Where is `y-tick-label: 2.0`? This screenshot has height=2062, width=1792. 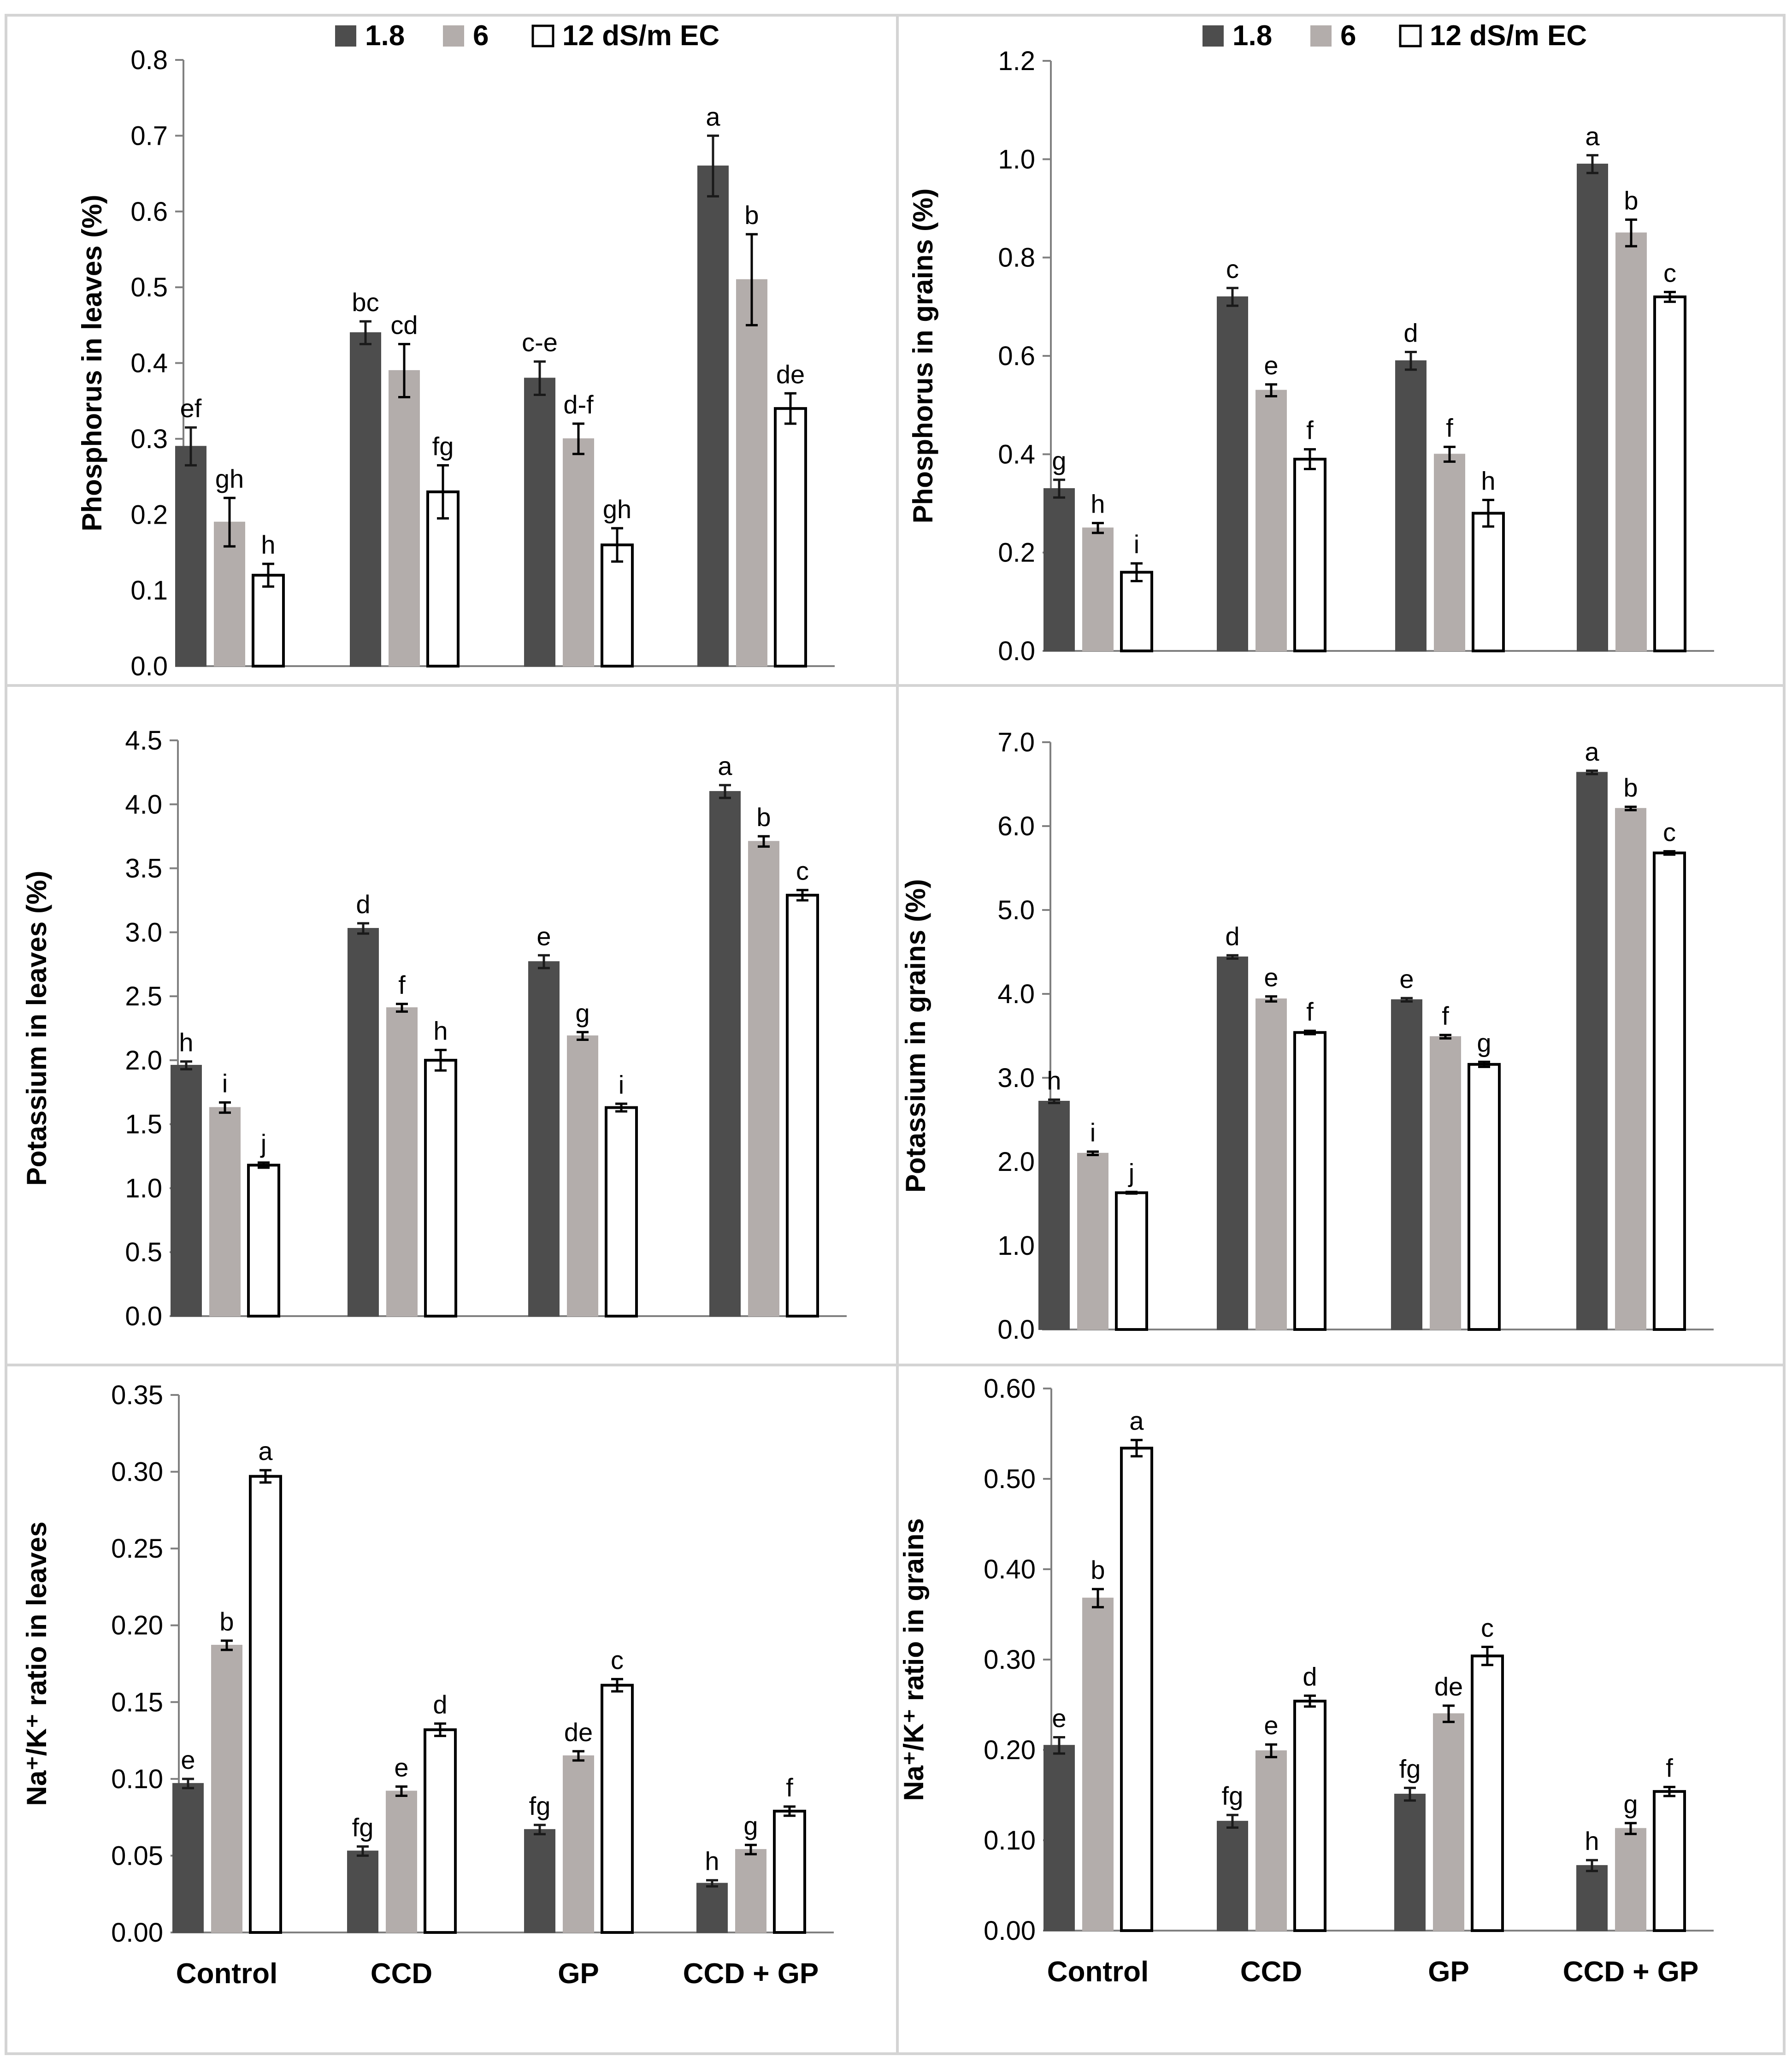
y-tick-label: 2.0 is located at coordinates (1016, 1162).